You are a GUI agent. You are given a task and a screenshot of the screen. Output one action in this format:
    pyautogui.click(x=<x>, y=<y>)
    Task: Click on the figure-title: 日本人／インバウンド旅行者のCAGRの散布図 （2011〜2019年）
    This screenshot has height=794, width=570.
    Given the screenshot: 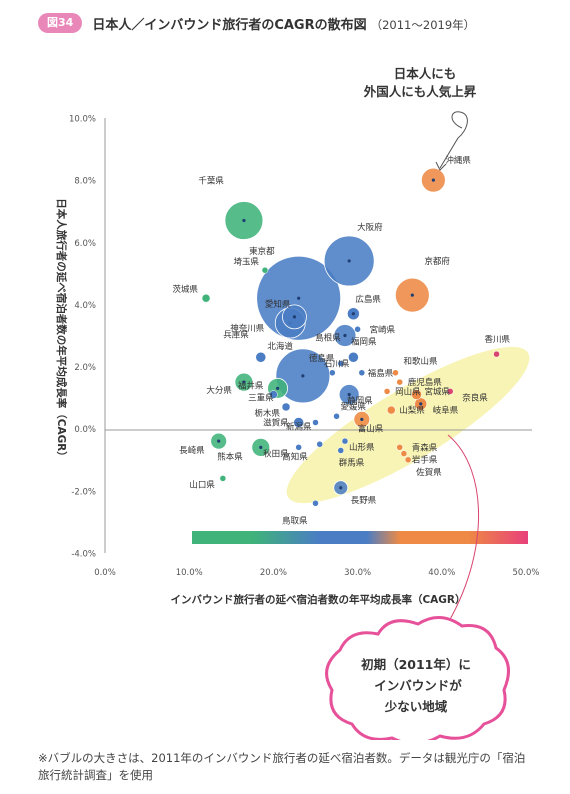 What is the action you would take?
    pyautogui.click(x=283, y=23)
    